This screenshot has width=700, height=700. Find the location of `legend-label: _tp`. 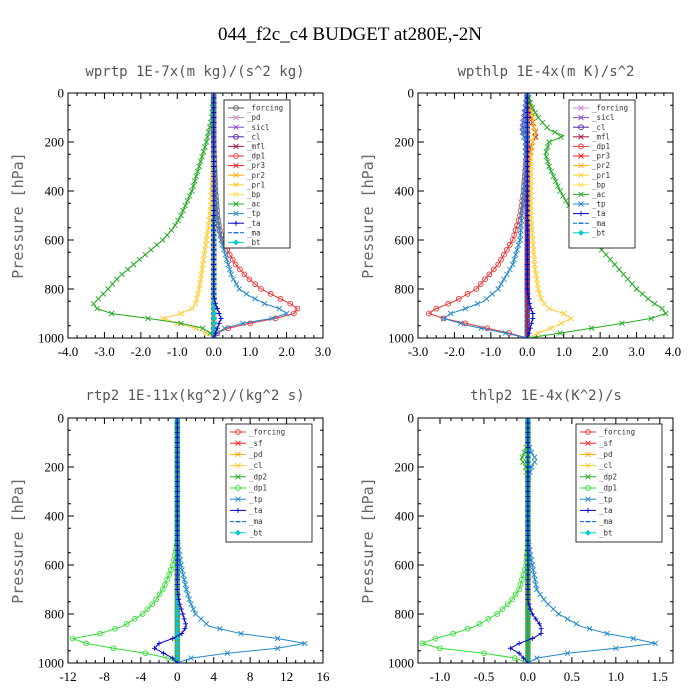

legend-label: _tp is located at coordinates (599, 204).